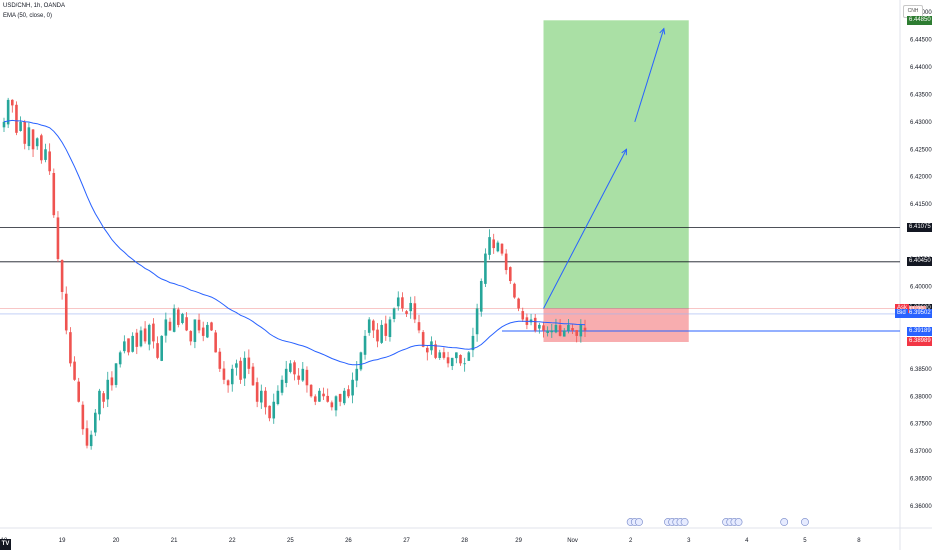  What do you see at coordinates (919, 331) in the screenshot?
I see `price-axis-label: 6.39189` at bounding box center [919, 331].